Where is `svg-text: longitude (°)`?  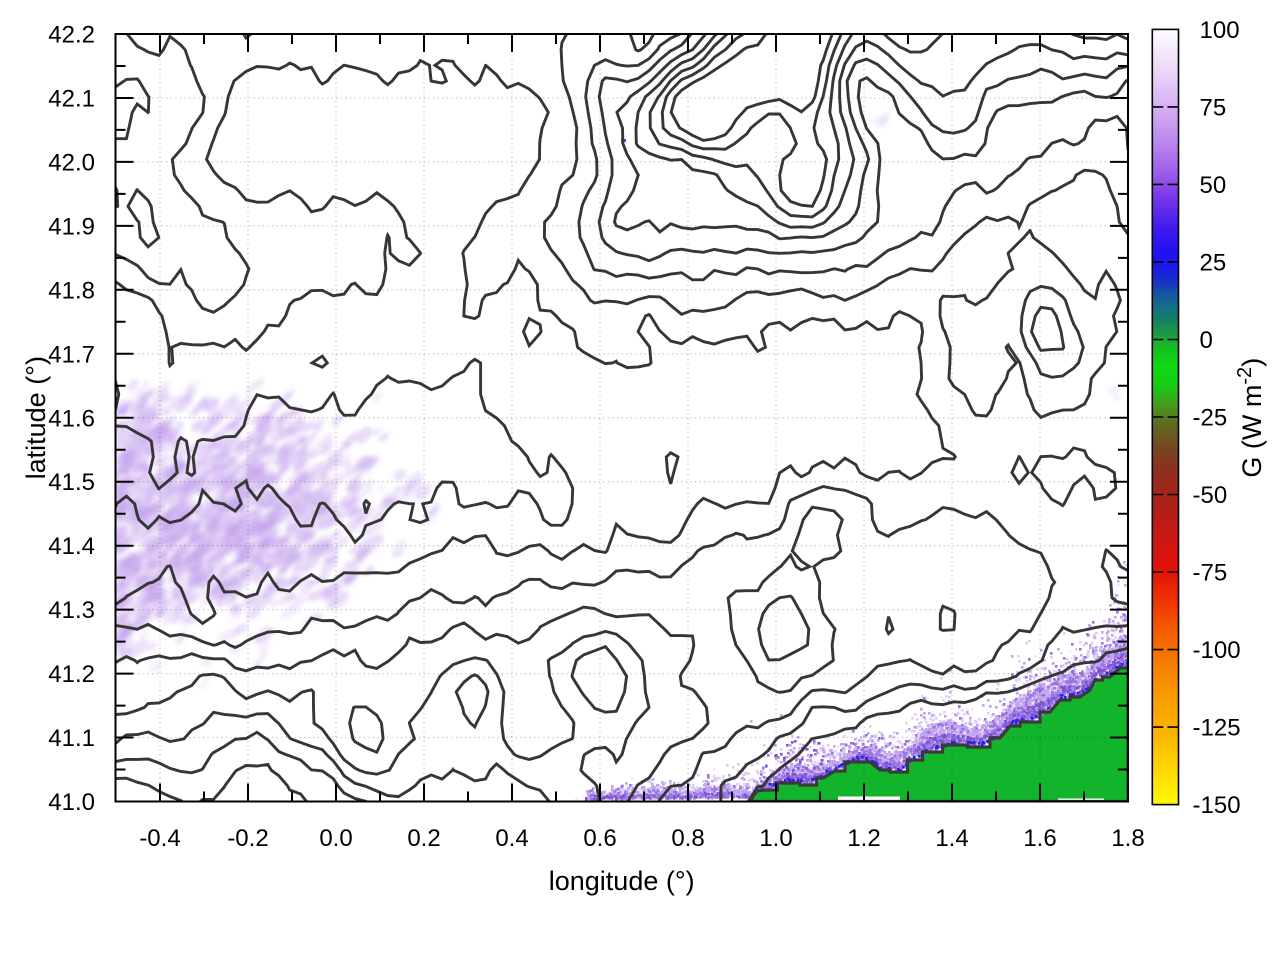 svg-text: longitude (°) is located at coordinates (622, 881).